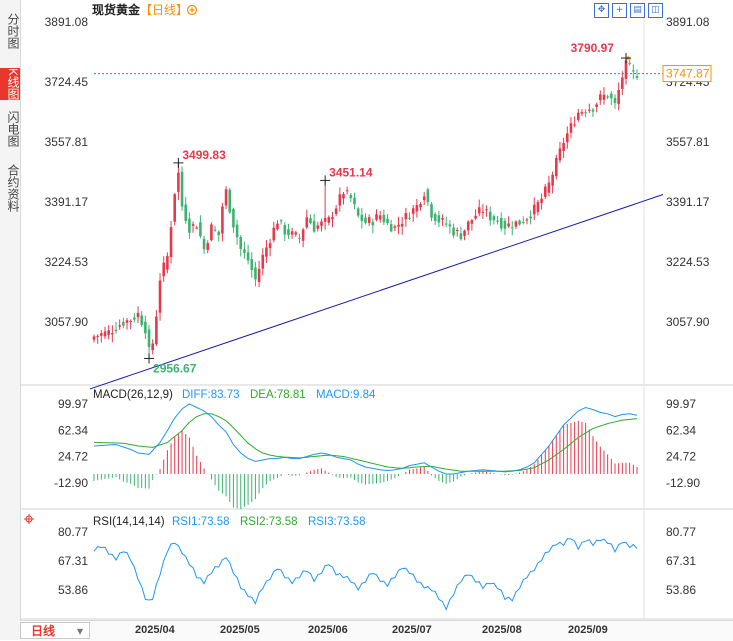  What do you see at coordinates (628, 10) in the screenshot?
I see `chart-toolbar: ✥ + ▤ ◫` at bounding box center [628, 10].